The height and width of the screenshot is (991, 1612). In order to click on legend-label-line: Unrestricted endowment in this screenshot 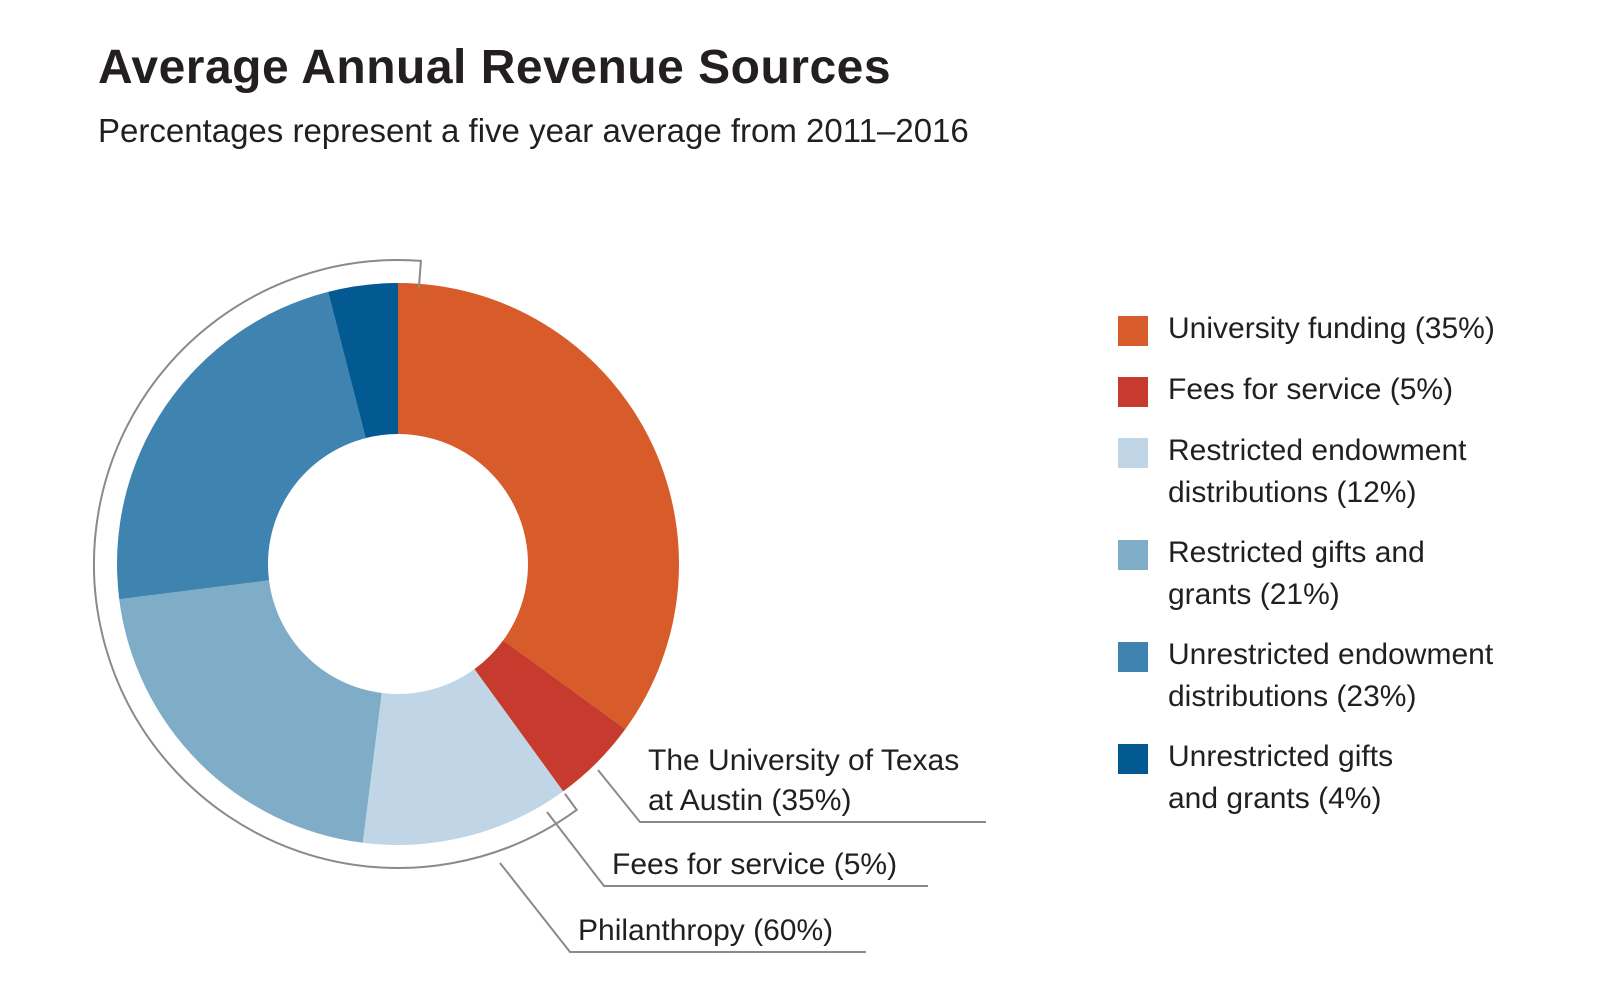, I will do `click(1331, 654)`.